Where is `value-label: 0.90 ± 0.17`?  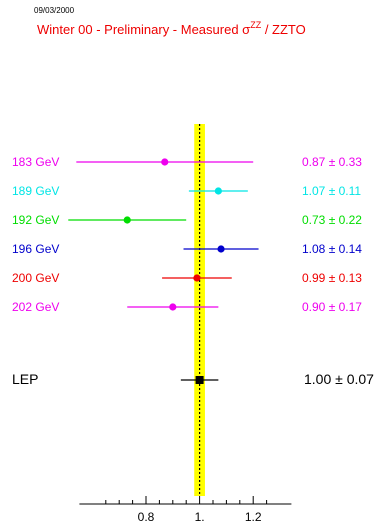 value-label: 0.90 ± 0.17 is located at coordinates (332, 307).